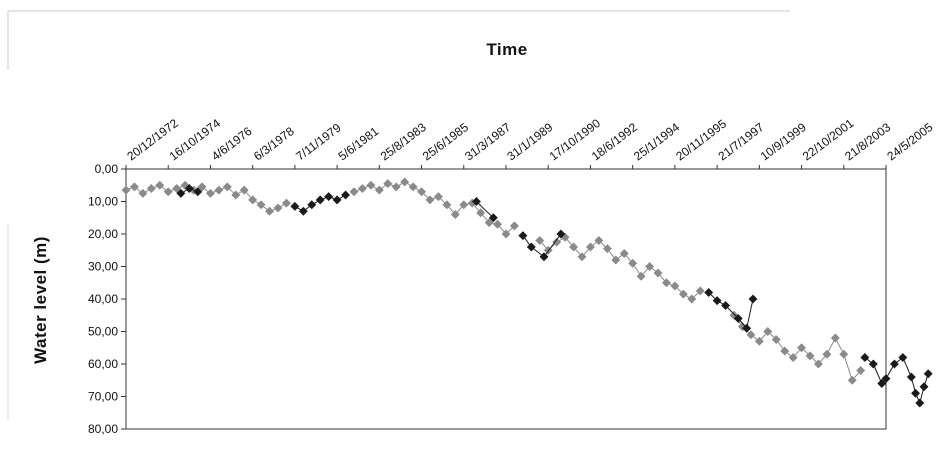  I want to click on y-tick-label: 80,00, so click(103, 429).